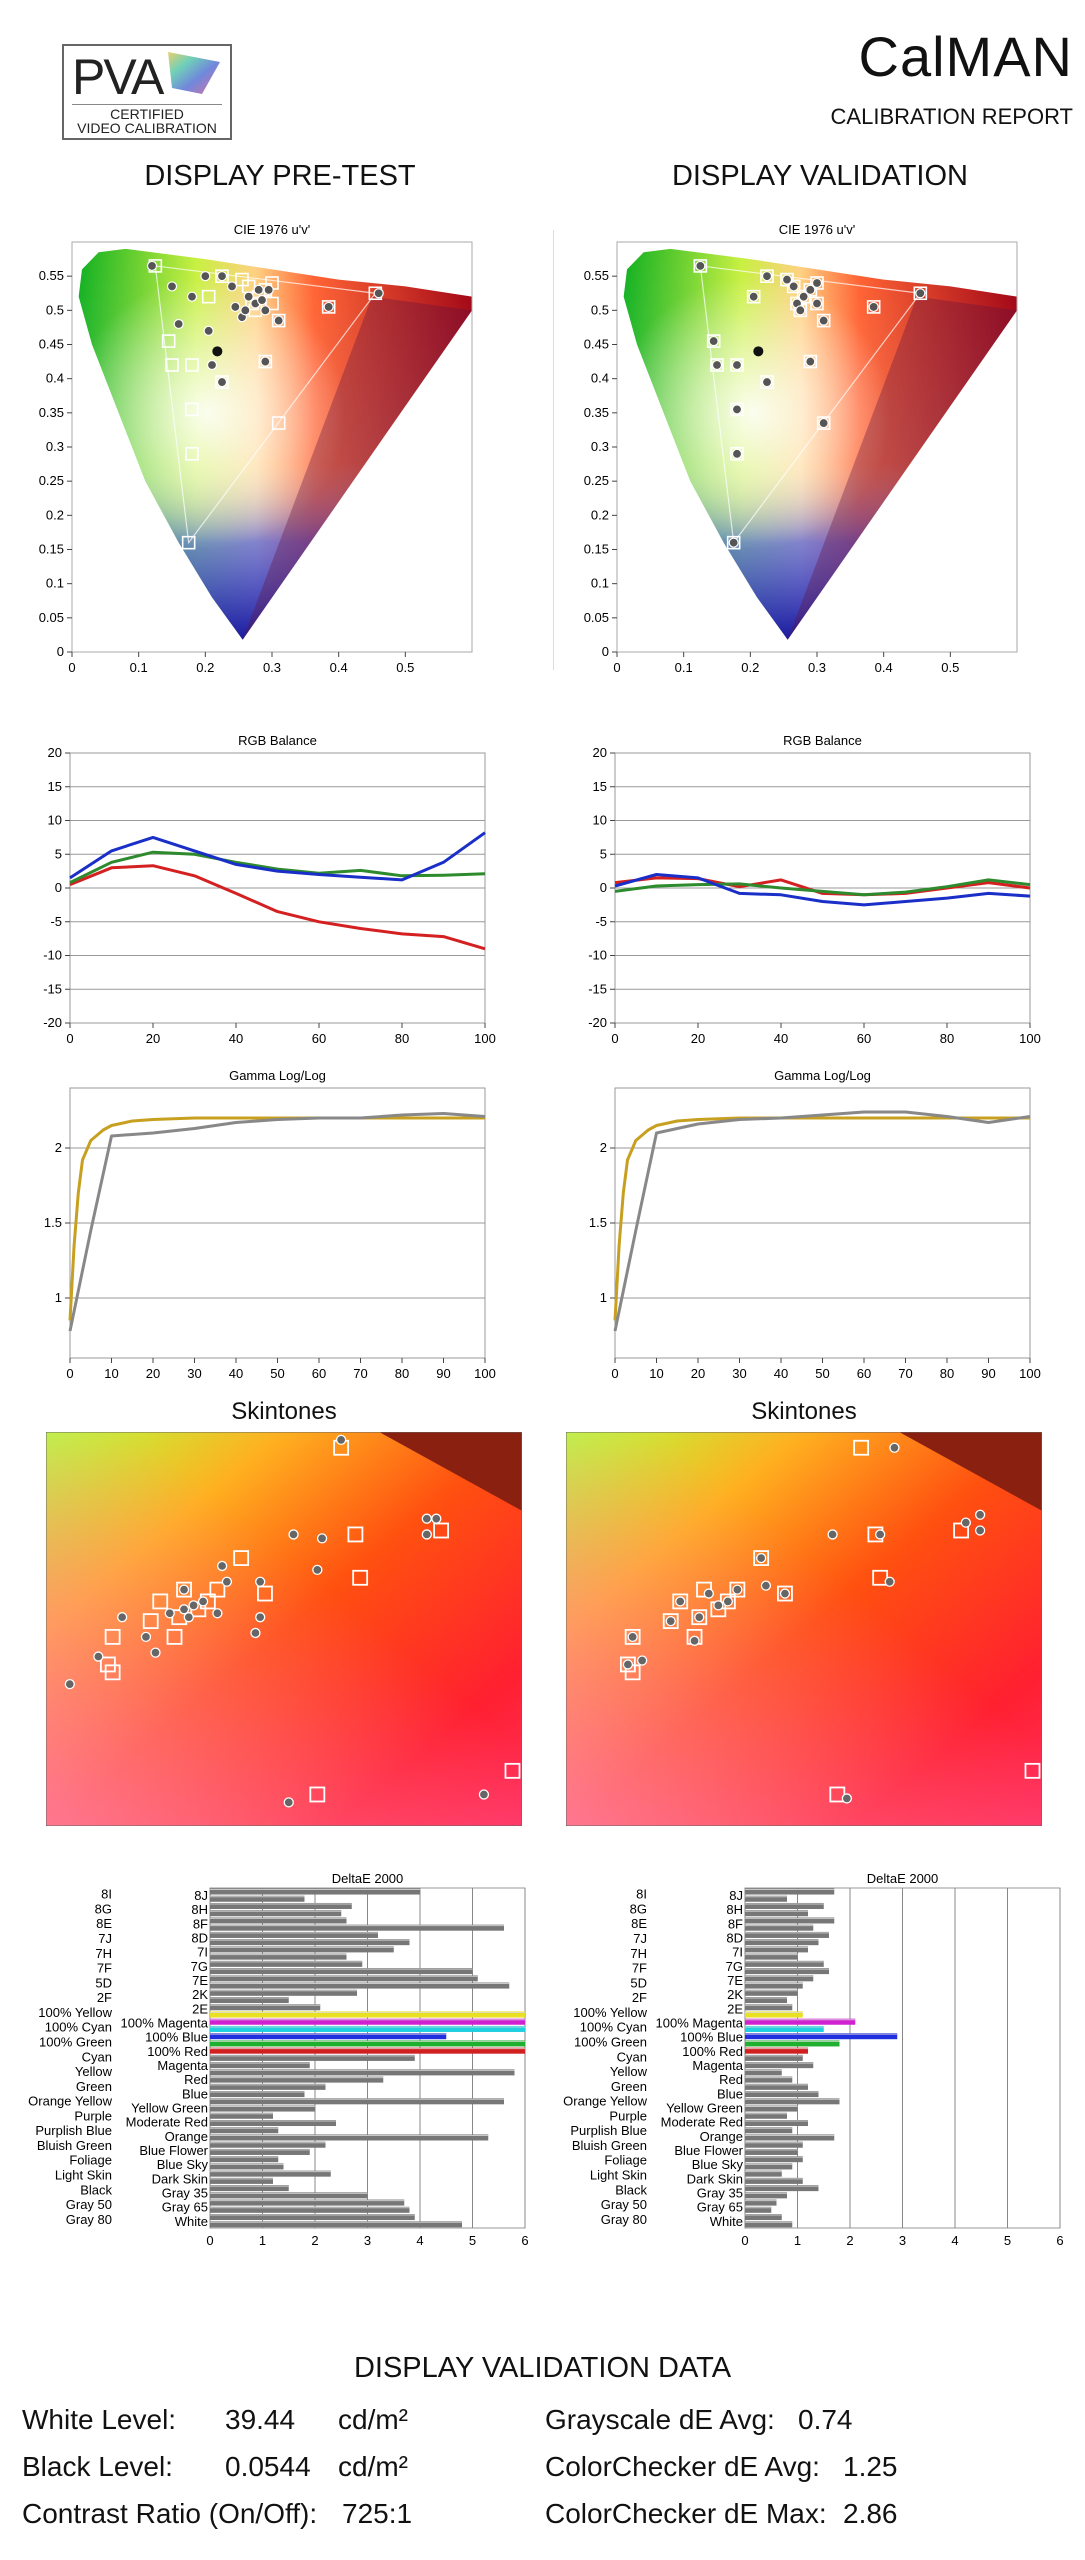 The height and width of the screenshot is (2560, 1085). I want to click on y-tick-label: 0.5, so click(55, 309).